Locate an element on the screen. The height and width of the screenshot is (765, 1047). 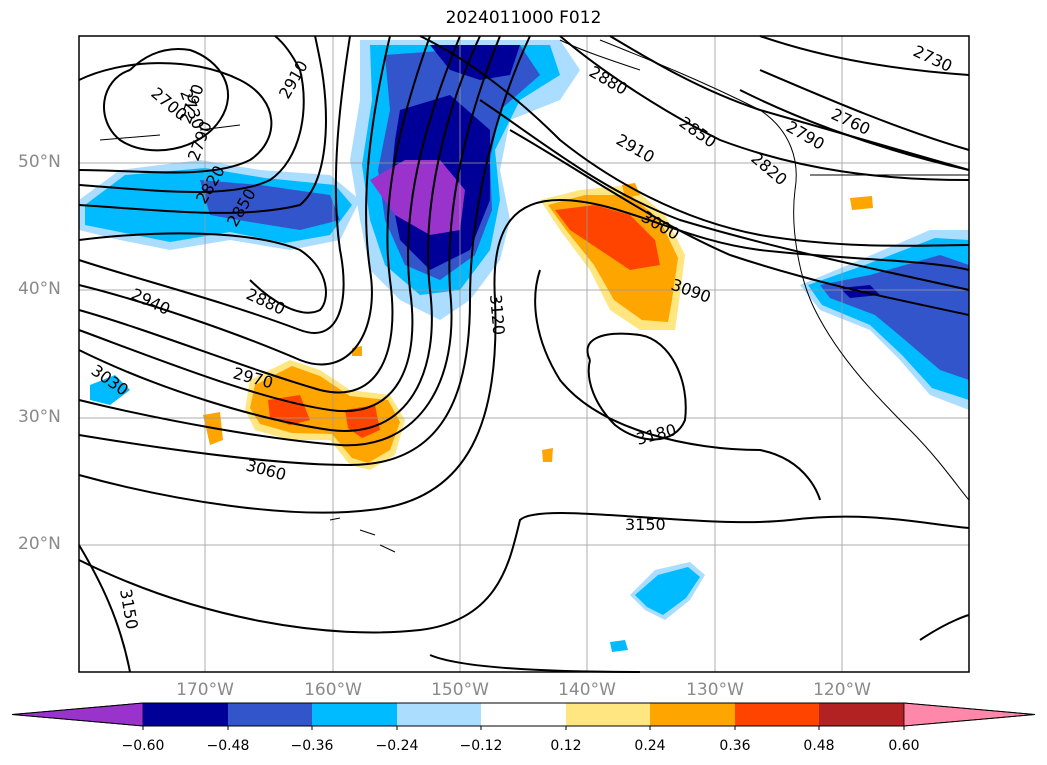
map-title: 2024011000 F012 is located at coordinates (523, 18).